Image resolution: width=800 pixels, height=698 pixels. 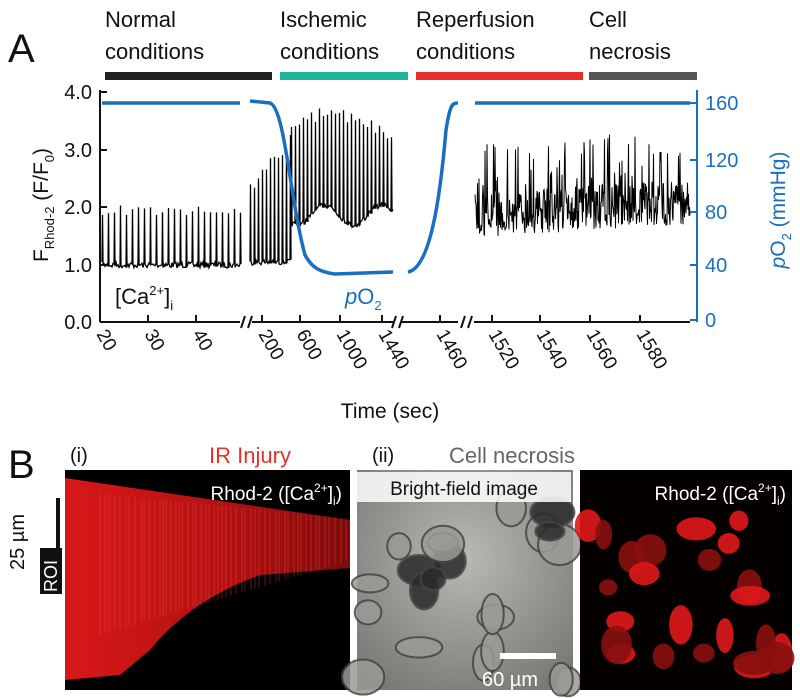 What do you see at coordinates (79, 456) in the screenshot?
I see `subpanel-label: (i)` at bounding box center [79, 456].